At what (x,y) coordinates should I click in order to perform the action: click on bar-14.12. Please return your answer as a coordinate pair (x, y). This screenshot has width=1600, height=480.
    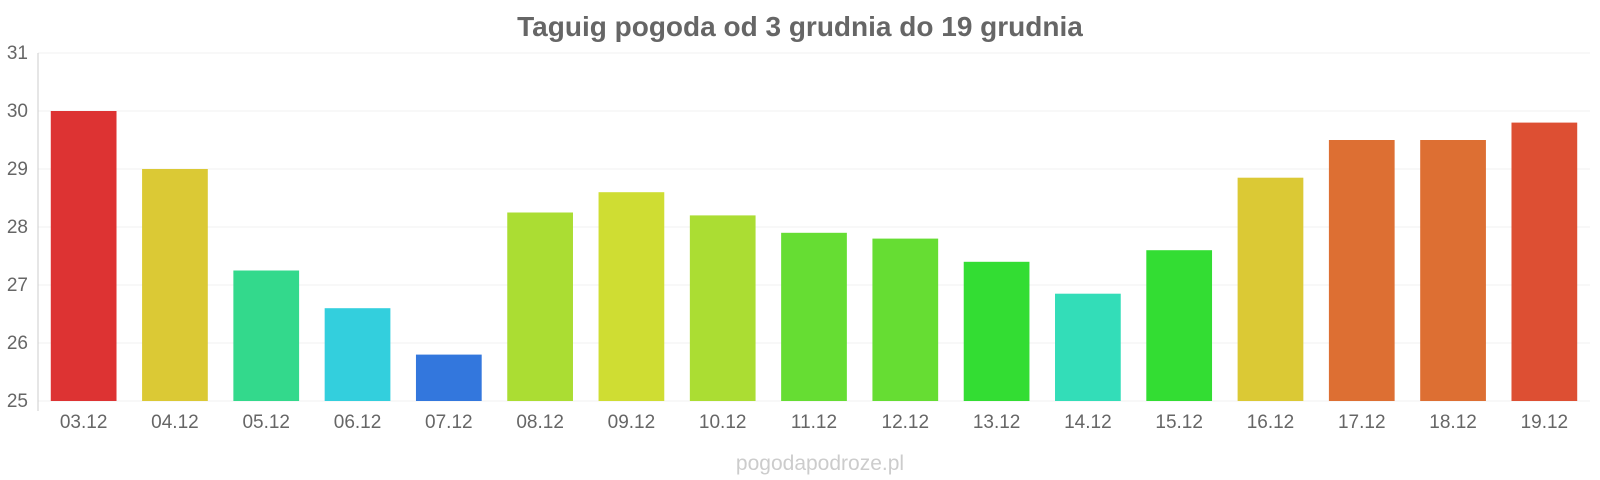
    Looking at the image, I should click on (1088, 347).